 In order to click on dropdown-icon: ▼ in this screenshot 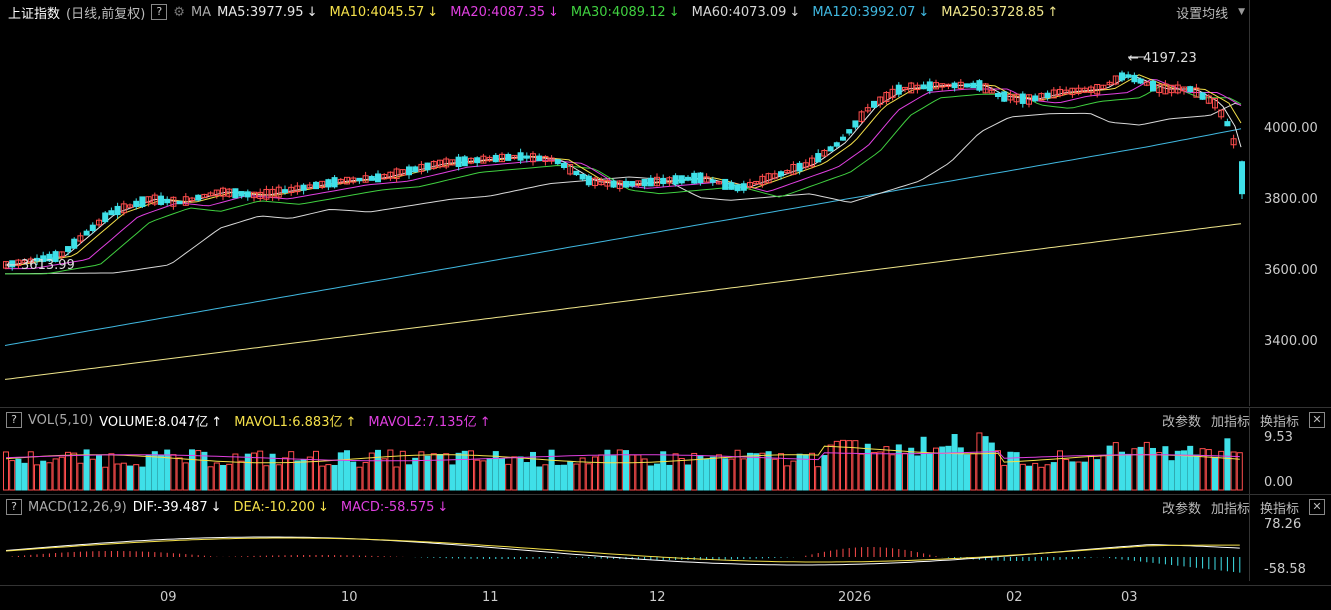, I will do `click(1241, 12)`.